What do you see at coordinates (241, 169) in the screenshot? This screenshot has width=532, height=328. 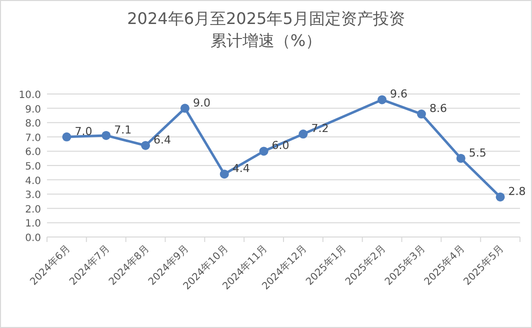 I see `data-label: 4.4` at bounding box center [241, 169].